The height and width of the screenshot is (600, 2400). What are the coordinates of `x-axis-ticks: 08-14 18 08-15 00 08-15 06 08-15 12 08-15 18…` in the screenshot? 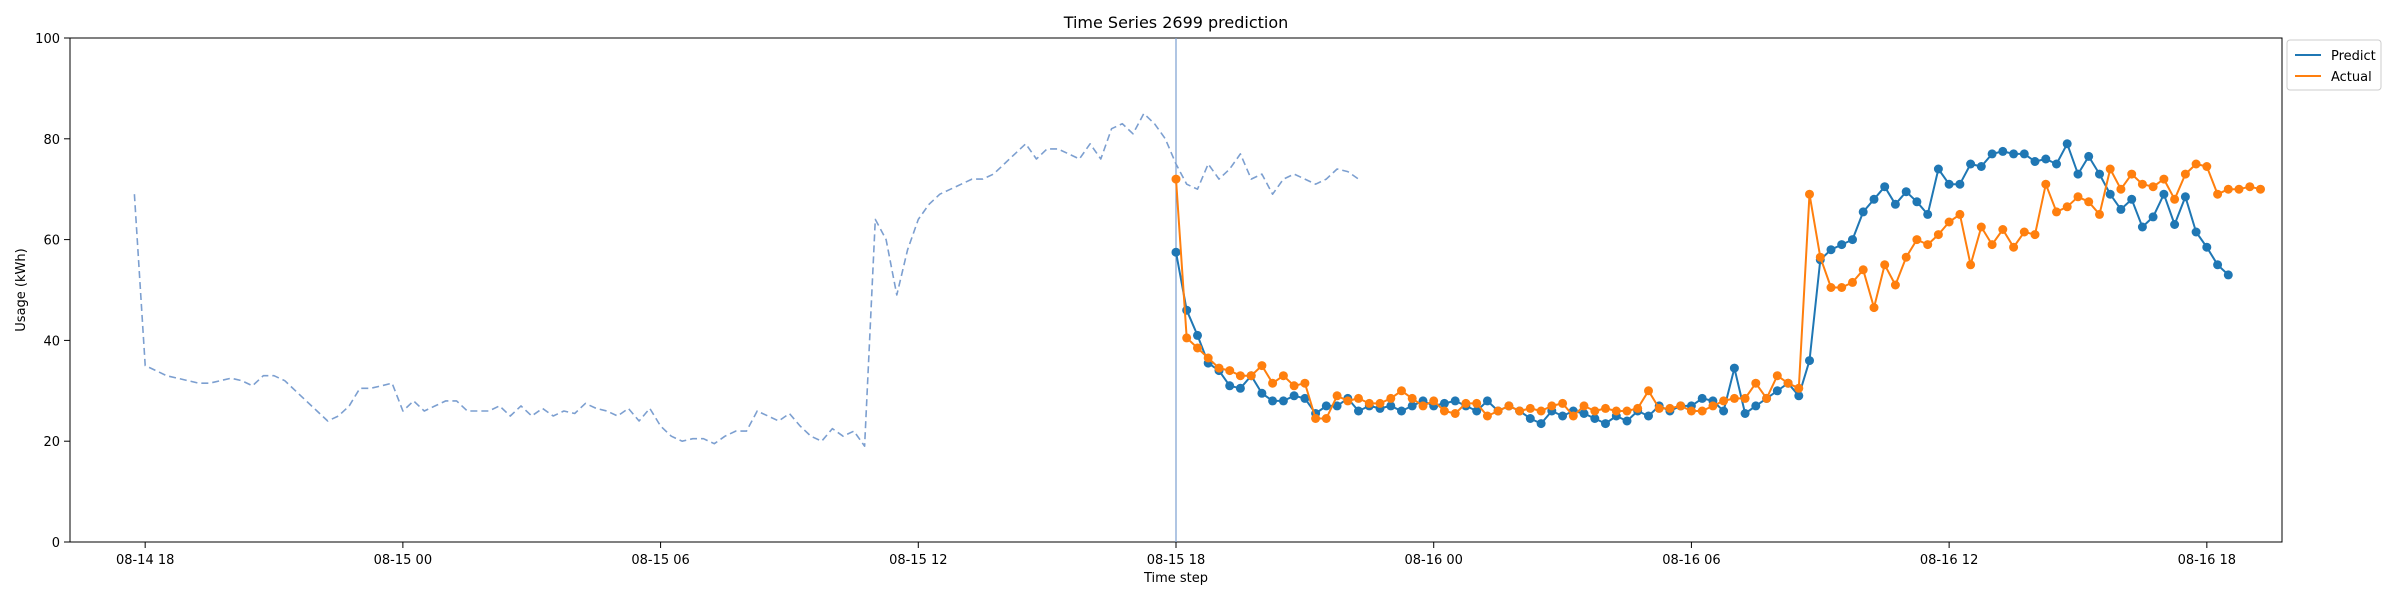 It's located at (1176, 555).